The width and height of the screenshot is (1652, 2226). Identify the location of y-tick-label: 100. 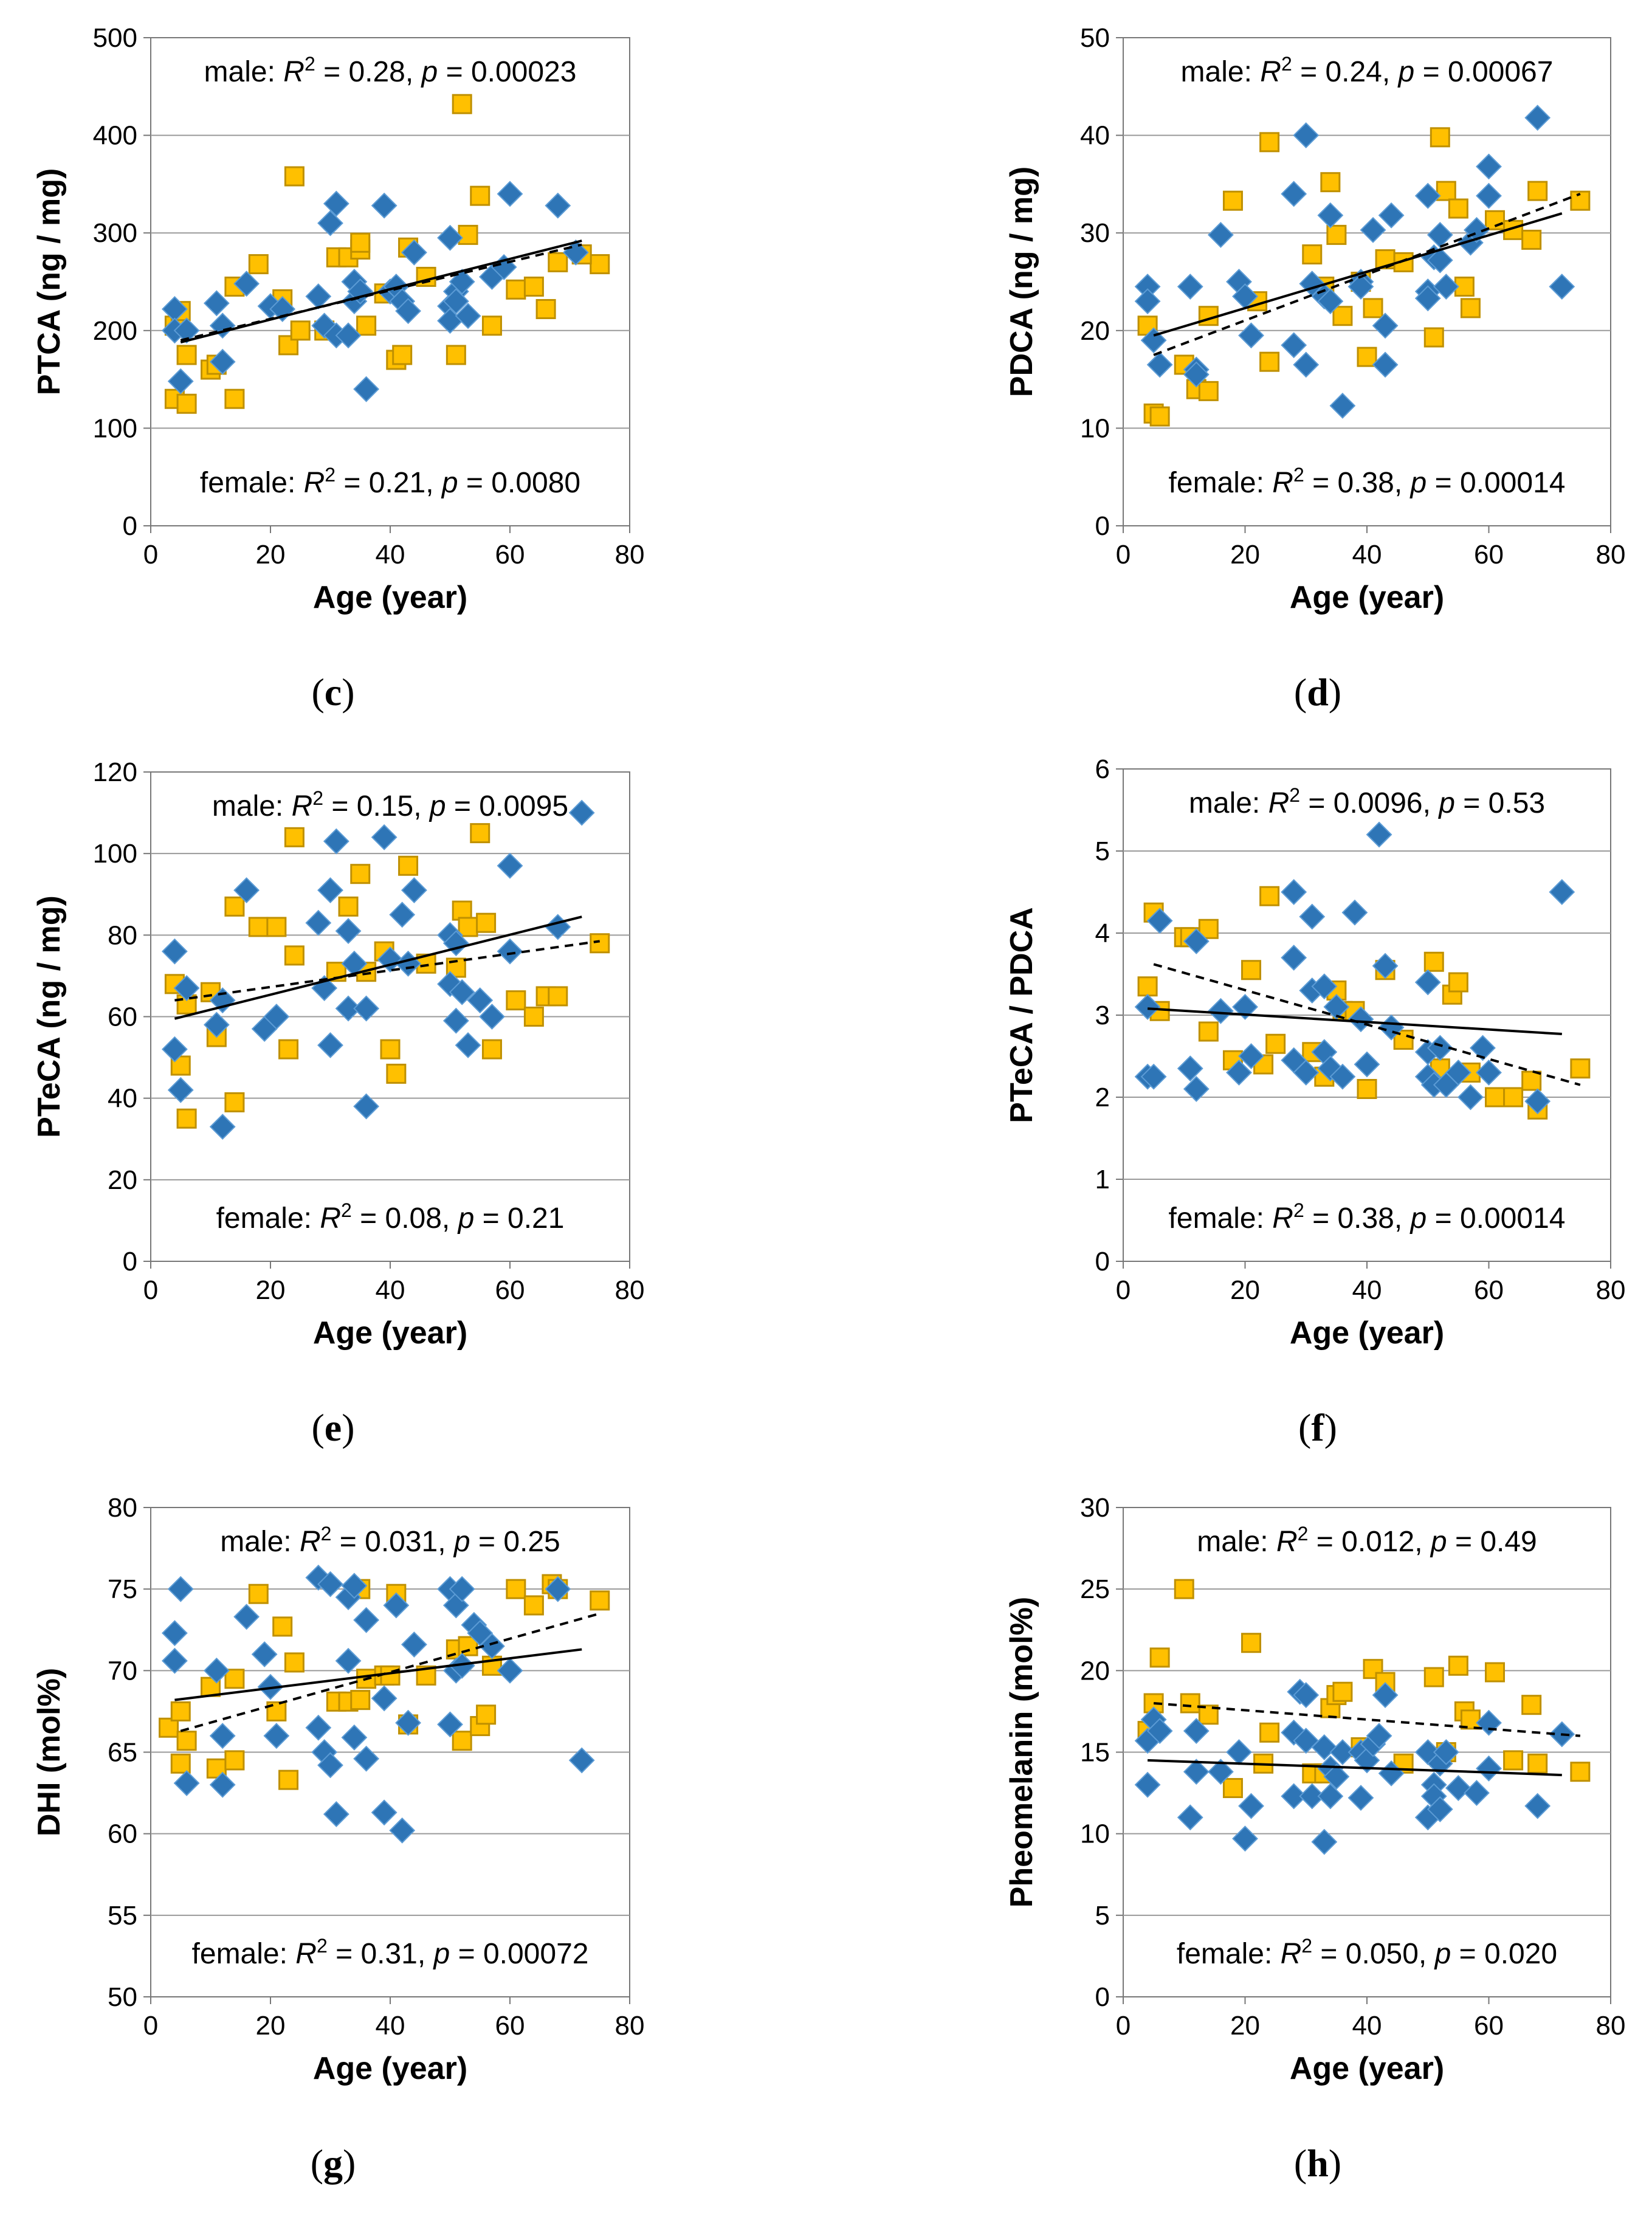
(115, 428).